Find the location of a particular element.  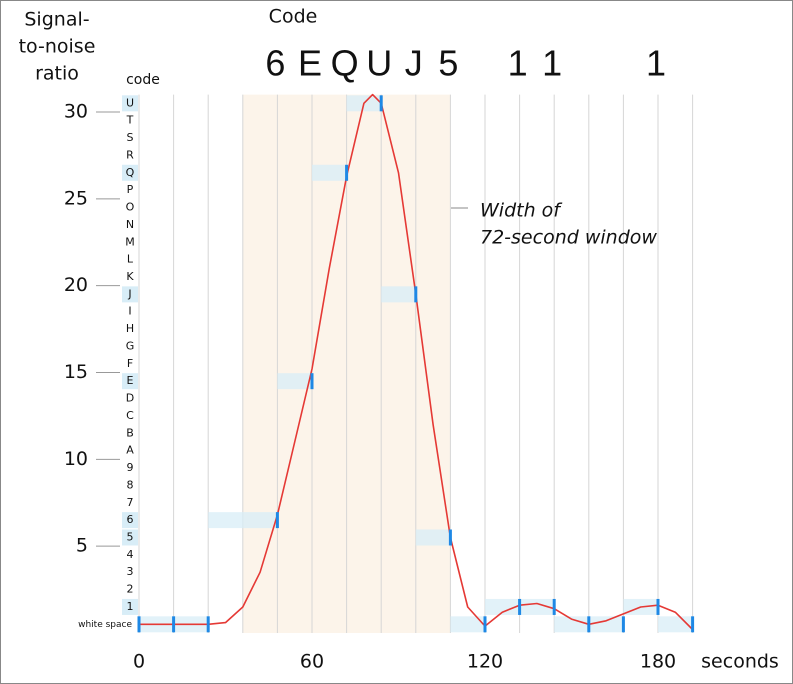

code-label: I is located at coordinates (129, 311).